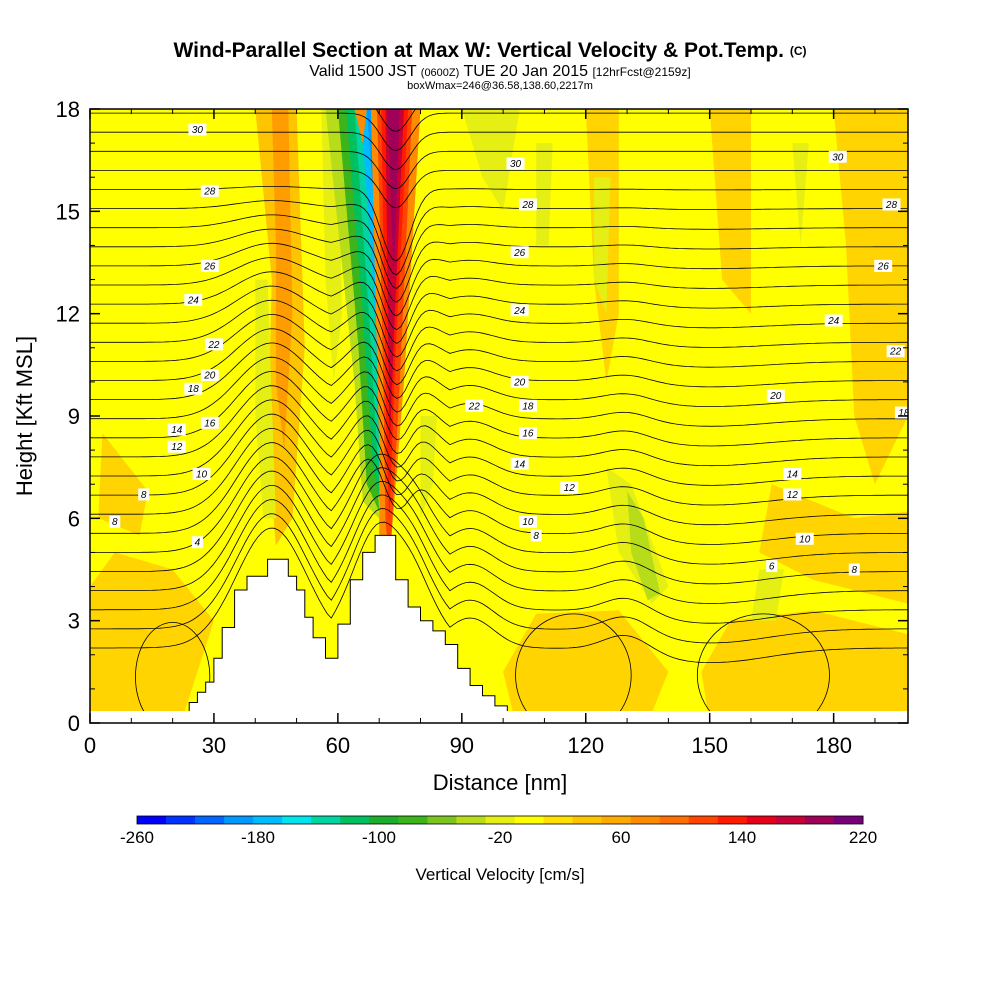 The height and width of the screenshot is (1000, 1000). What do you see at coordinates (500, 837) in the screenshot?
I see `colorbar-tick-label: -20` at bounding box center [500, 837].